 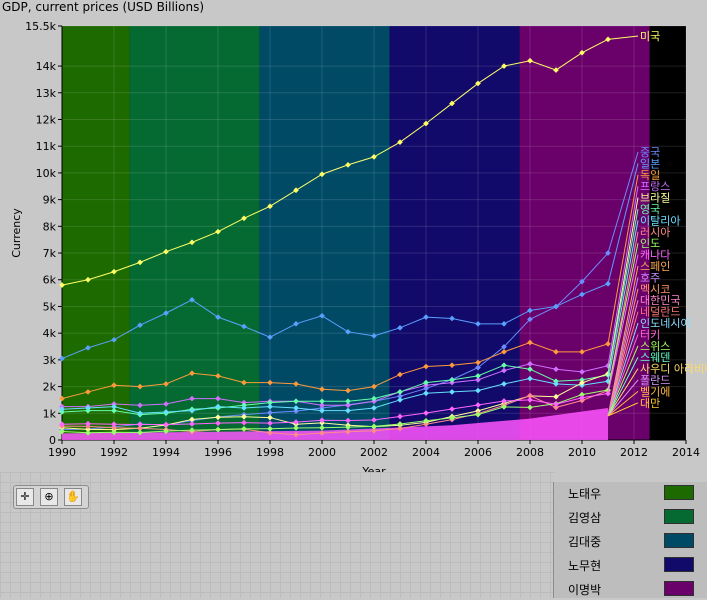 I want to click on series-end-label: 사우디 아라비아, so click(x=673, y=369).